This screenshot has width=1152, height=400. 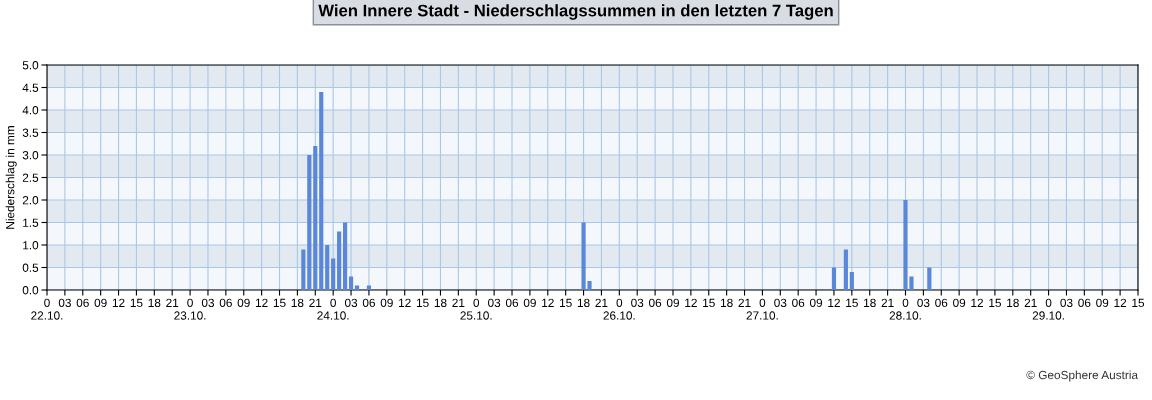 I want to click on y-tick-label: 5.0, so click(x=30, y=65).